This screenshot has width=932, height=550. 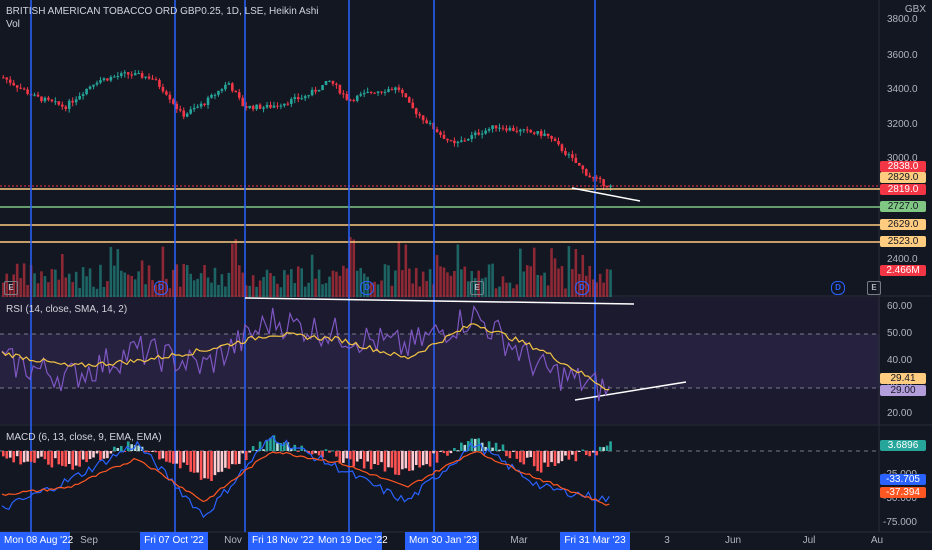 What do you see at coordinates (595, 541) in the screenshot?
I see `time-axis-label: Fri 31 Mar '23` at bounding box center [595, 541].